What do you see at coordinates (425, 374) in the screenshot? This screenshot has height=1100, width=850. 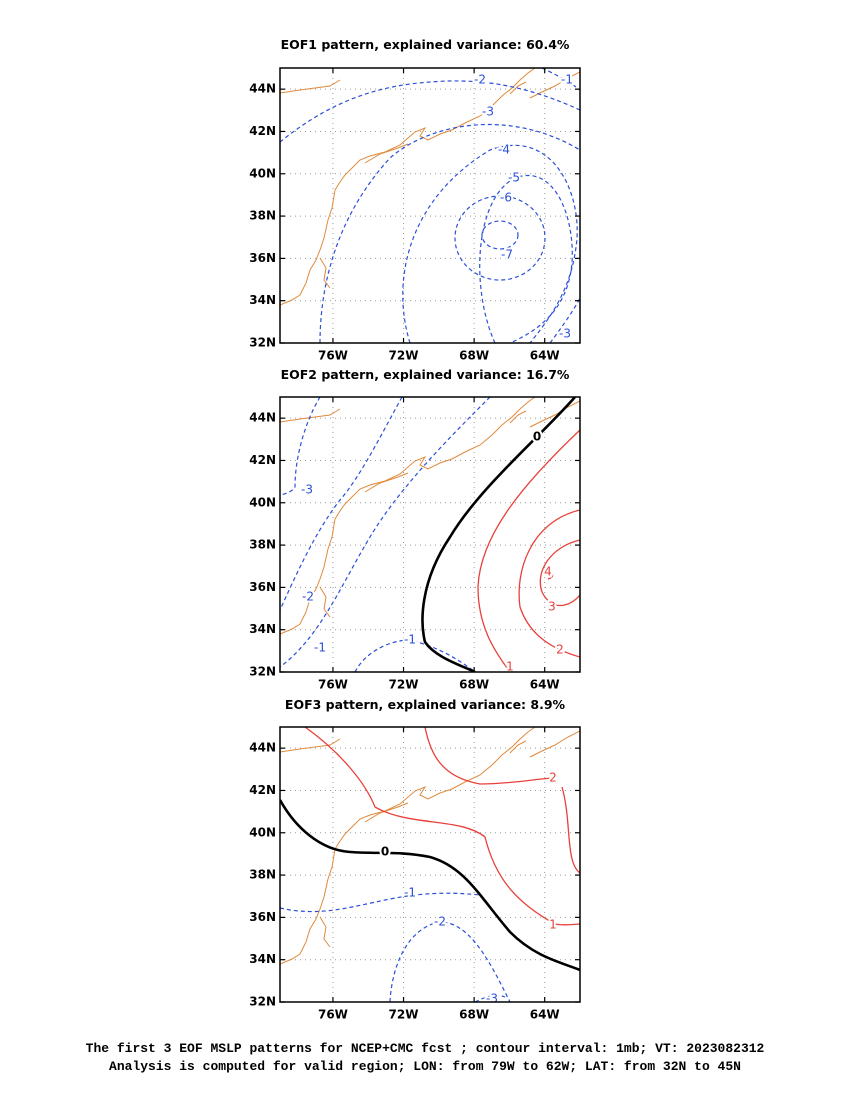 I see `panel-title: EOF2 pattern, explained variance: 16.7%` at bounding box center [425, 374].